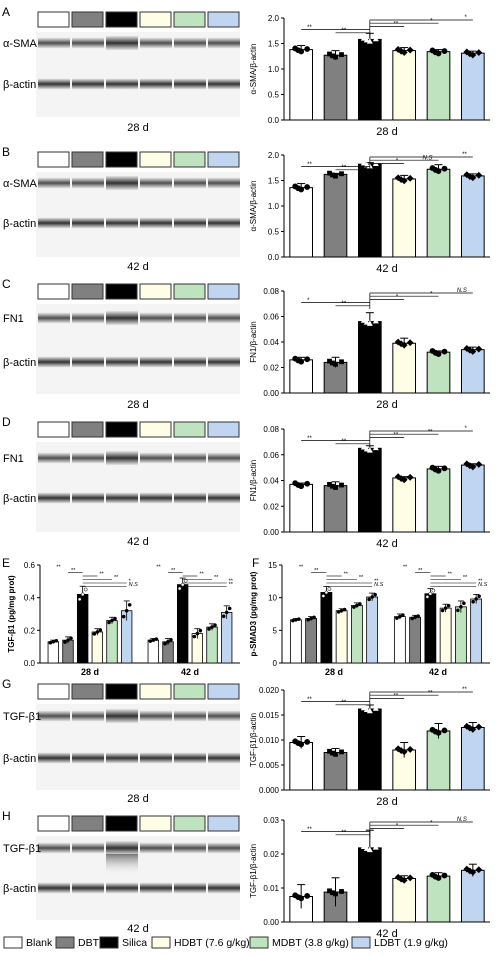 The height and width of the screenshot is (957, 498). Describe the element at coordinates (271, 368) in the screenshot. I see `y-tick-label: 0.02` at that location.